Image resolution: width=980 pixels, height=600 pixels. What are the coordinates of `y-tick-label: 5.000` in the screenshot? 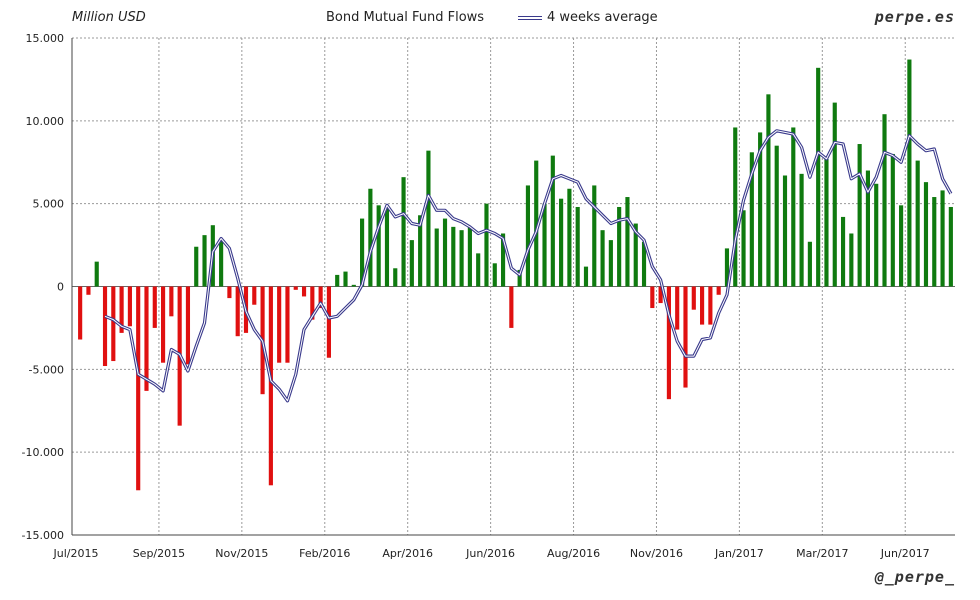 It's located at (49, 204).